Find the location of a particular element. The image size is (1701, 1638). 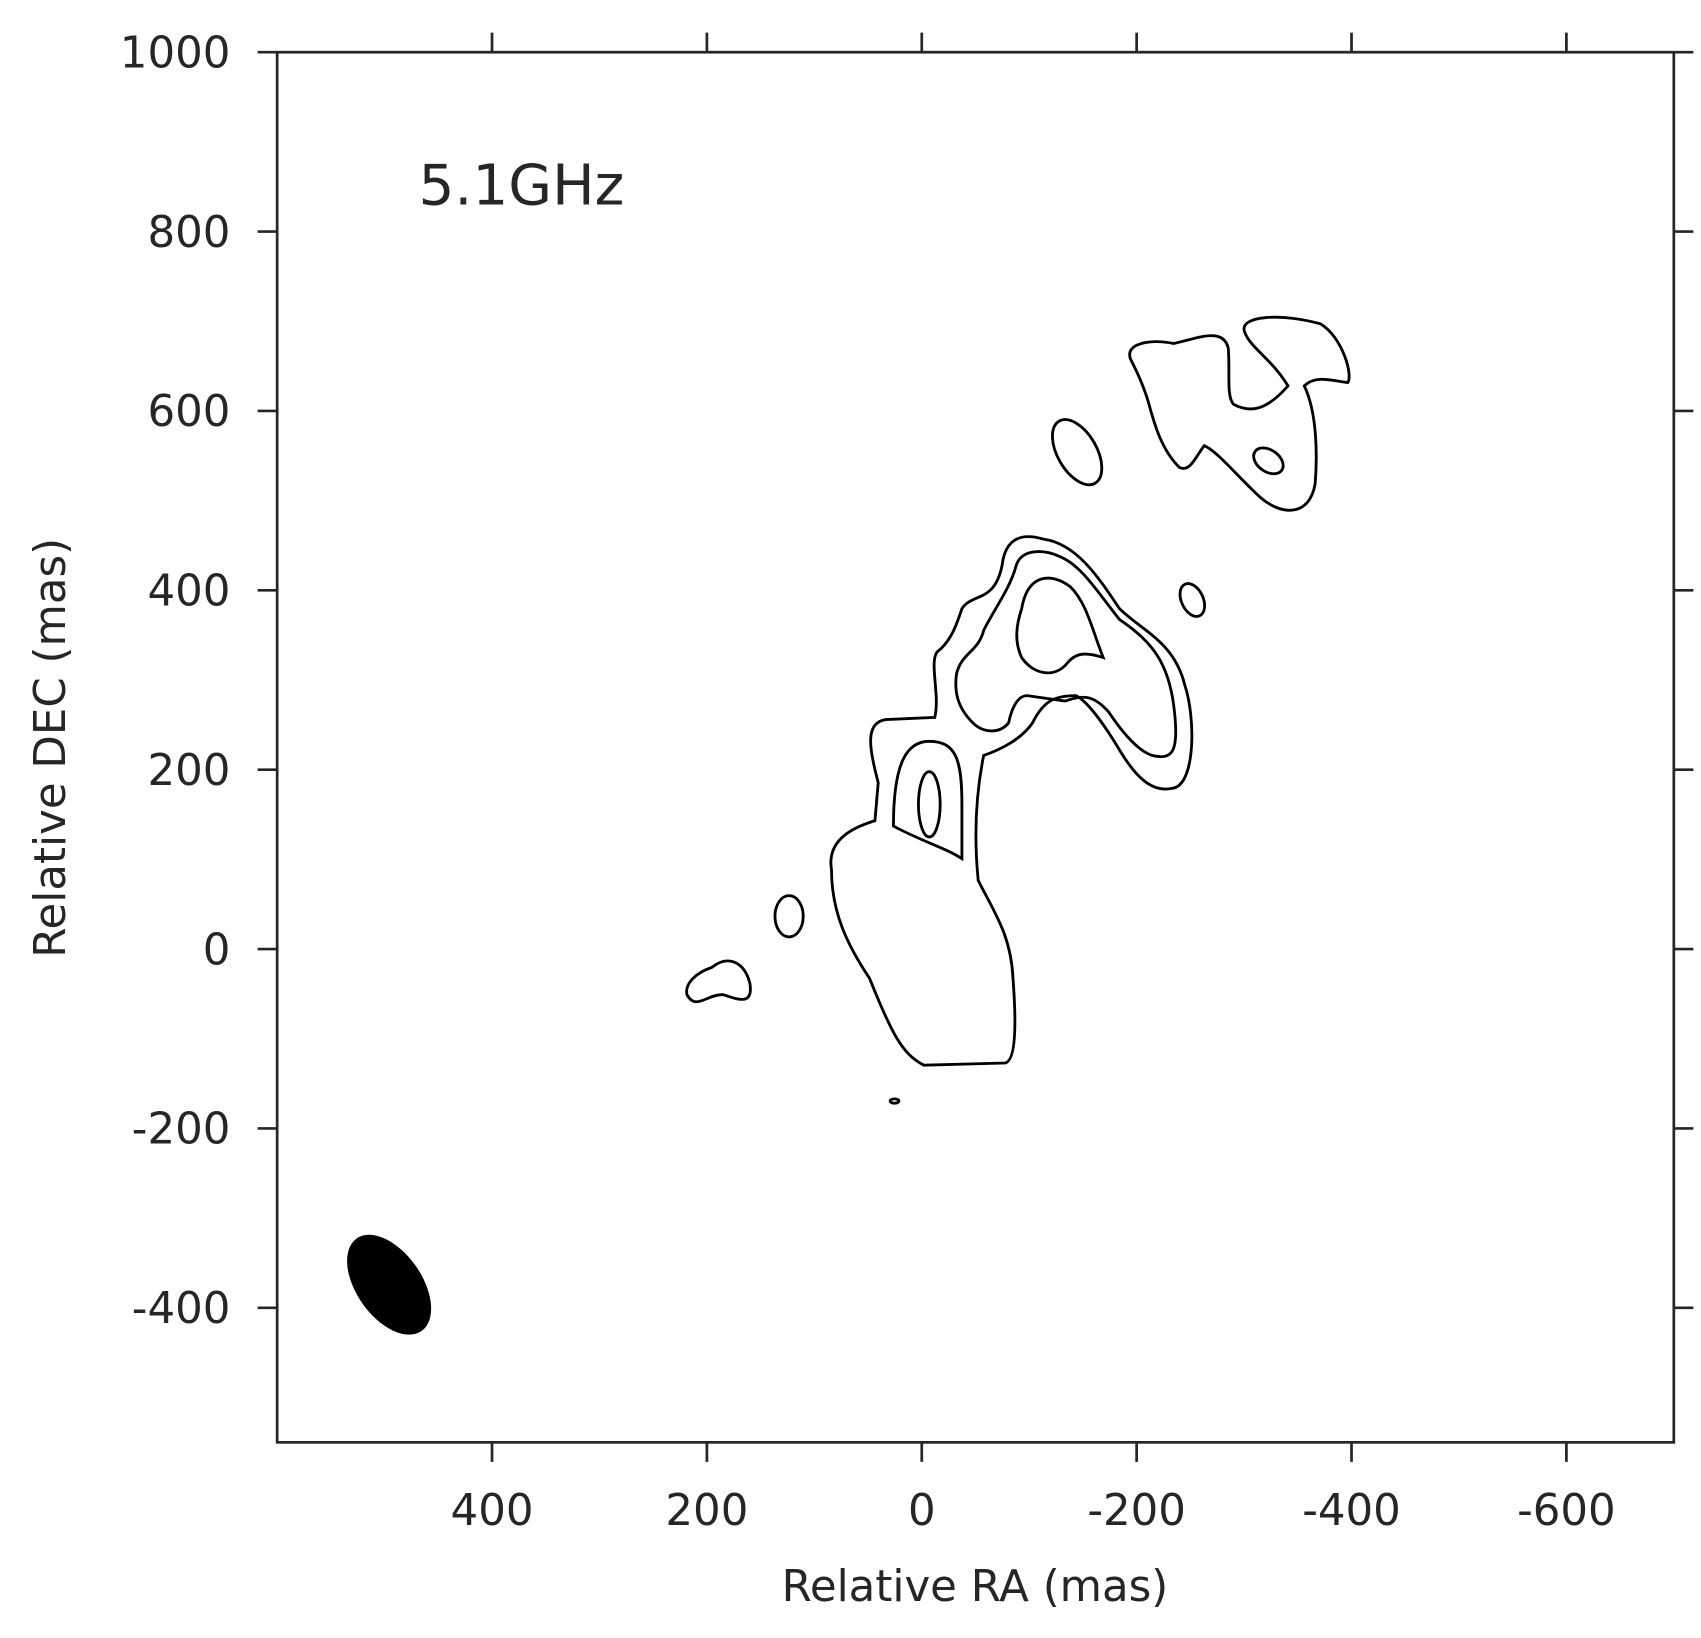

beam is located at coordinates (389, 1284).